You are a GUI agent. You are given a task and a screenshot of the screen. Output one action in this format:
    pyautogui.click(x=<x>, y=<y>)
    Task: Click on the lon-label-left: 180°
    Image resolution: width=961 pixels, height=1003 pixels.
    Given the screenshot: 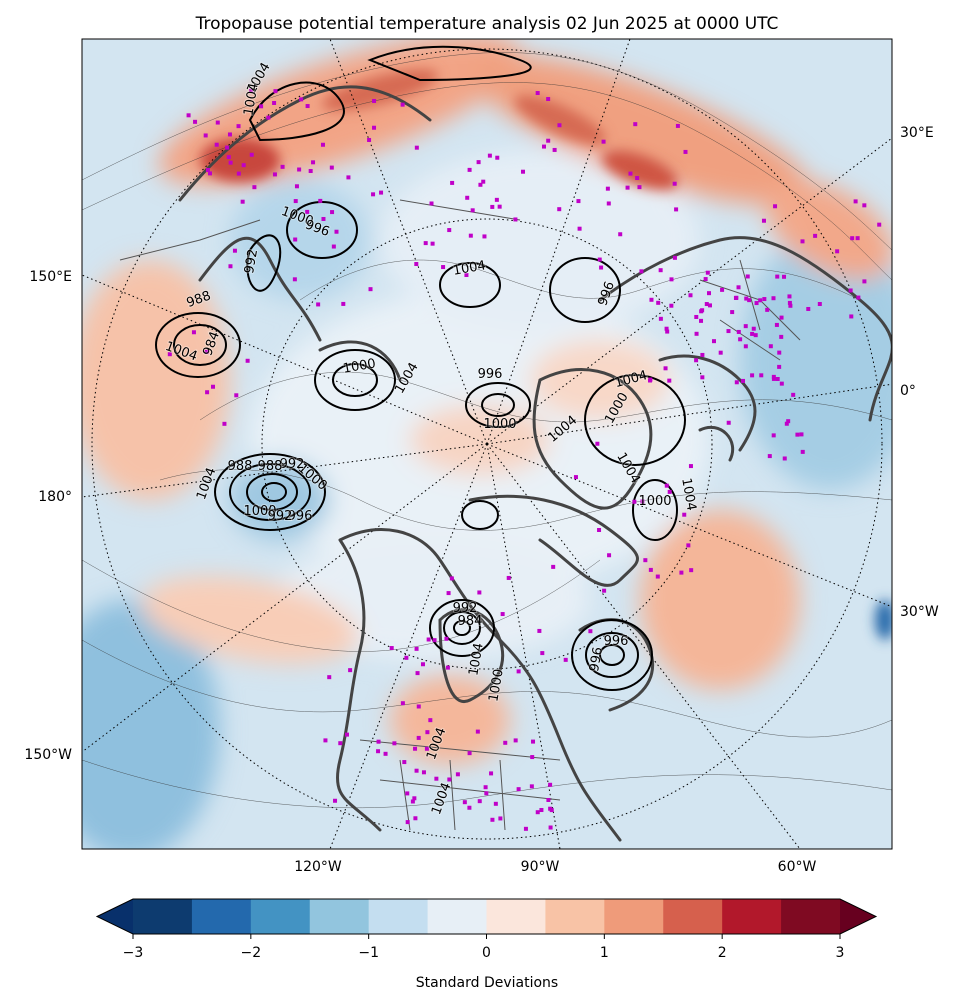 What is the action you would take?
    pyautogui.click(x=55, y=497)
    